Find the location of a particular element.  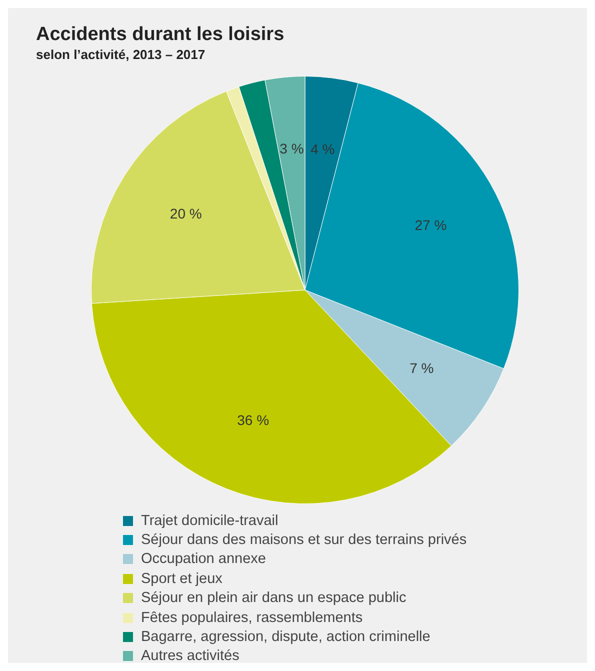

data-label: 3 % is located at coordinates (292, 148).